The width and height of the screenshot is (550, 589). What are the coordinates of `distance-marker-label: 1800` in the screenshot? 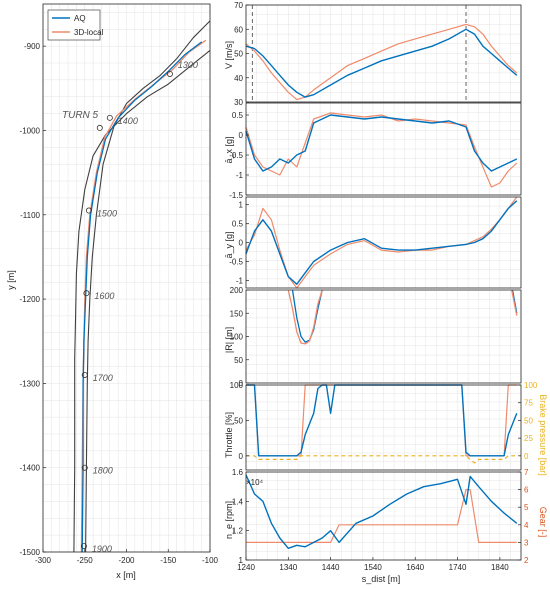 It's located at (103, 471).